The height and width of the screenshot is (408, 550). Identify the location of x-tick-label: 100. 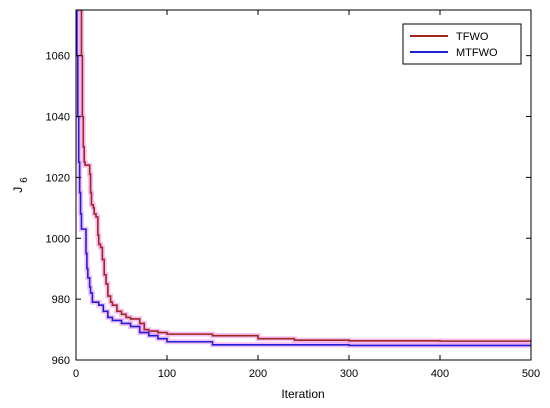
(167, 374).